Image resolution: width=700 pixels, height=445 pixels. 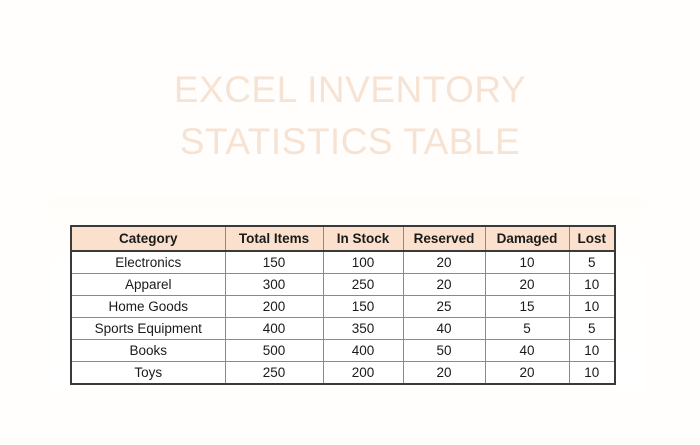 What do you see at coordinates (363, 238) in the screenshot?
I see `column-header-in-stock: In Stock` at bounding box center [363, 238].